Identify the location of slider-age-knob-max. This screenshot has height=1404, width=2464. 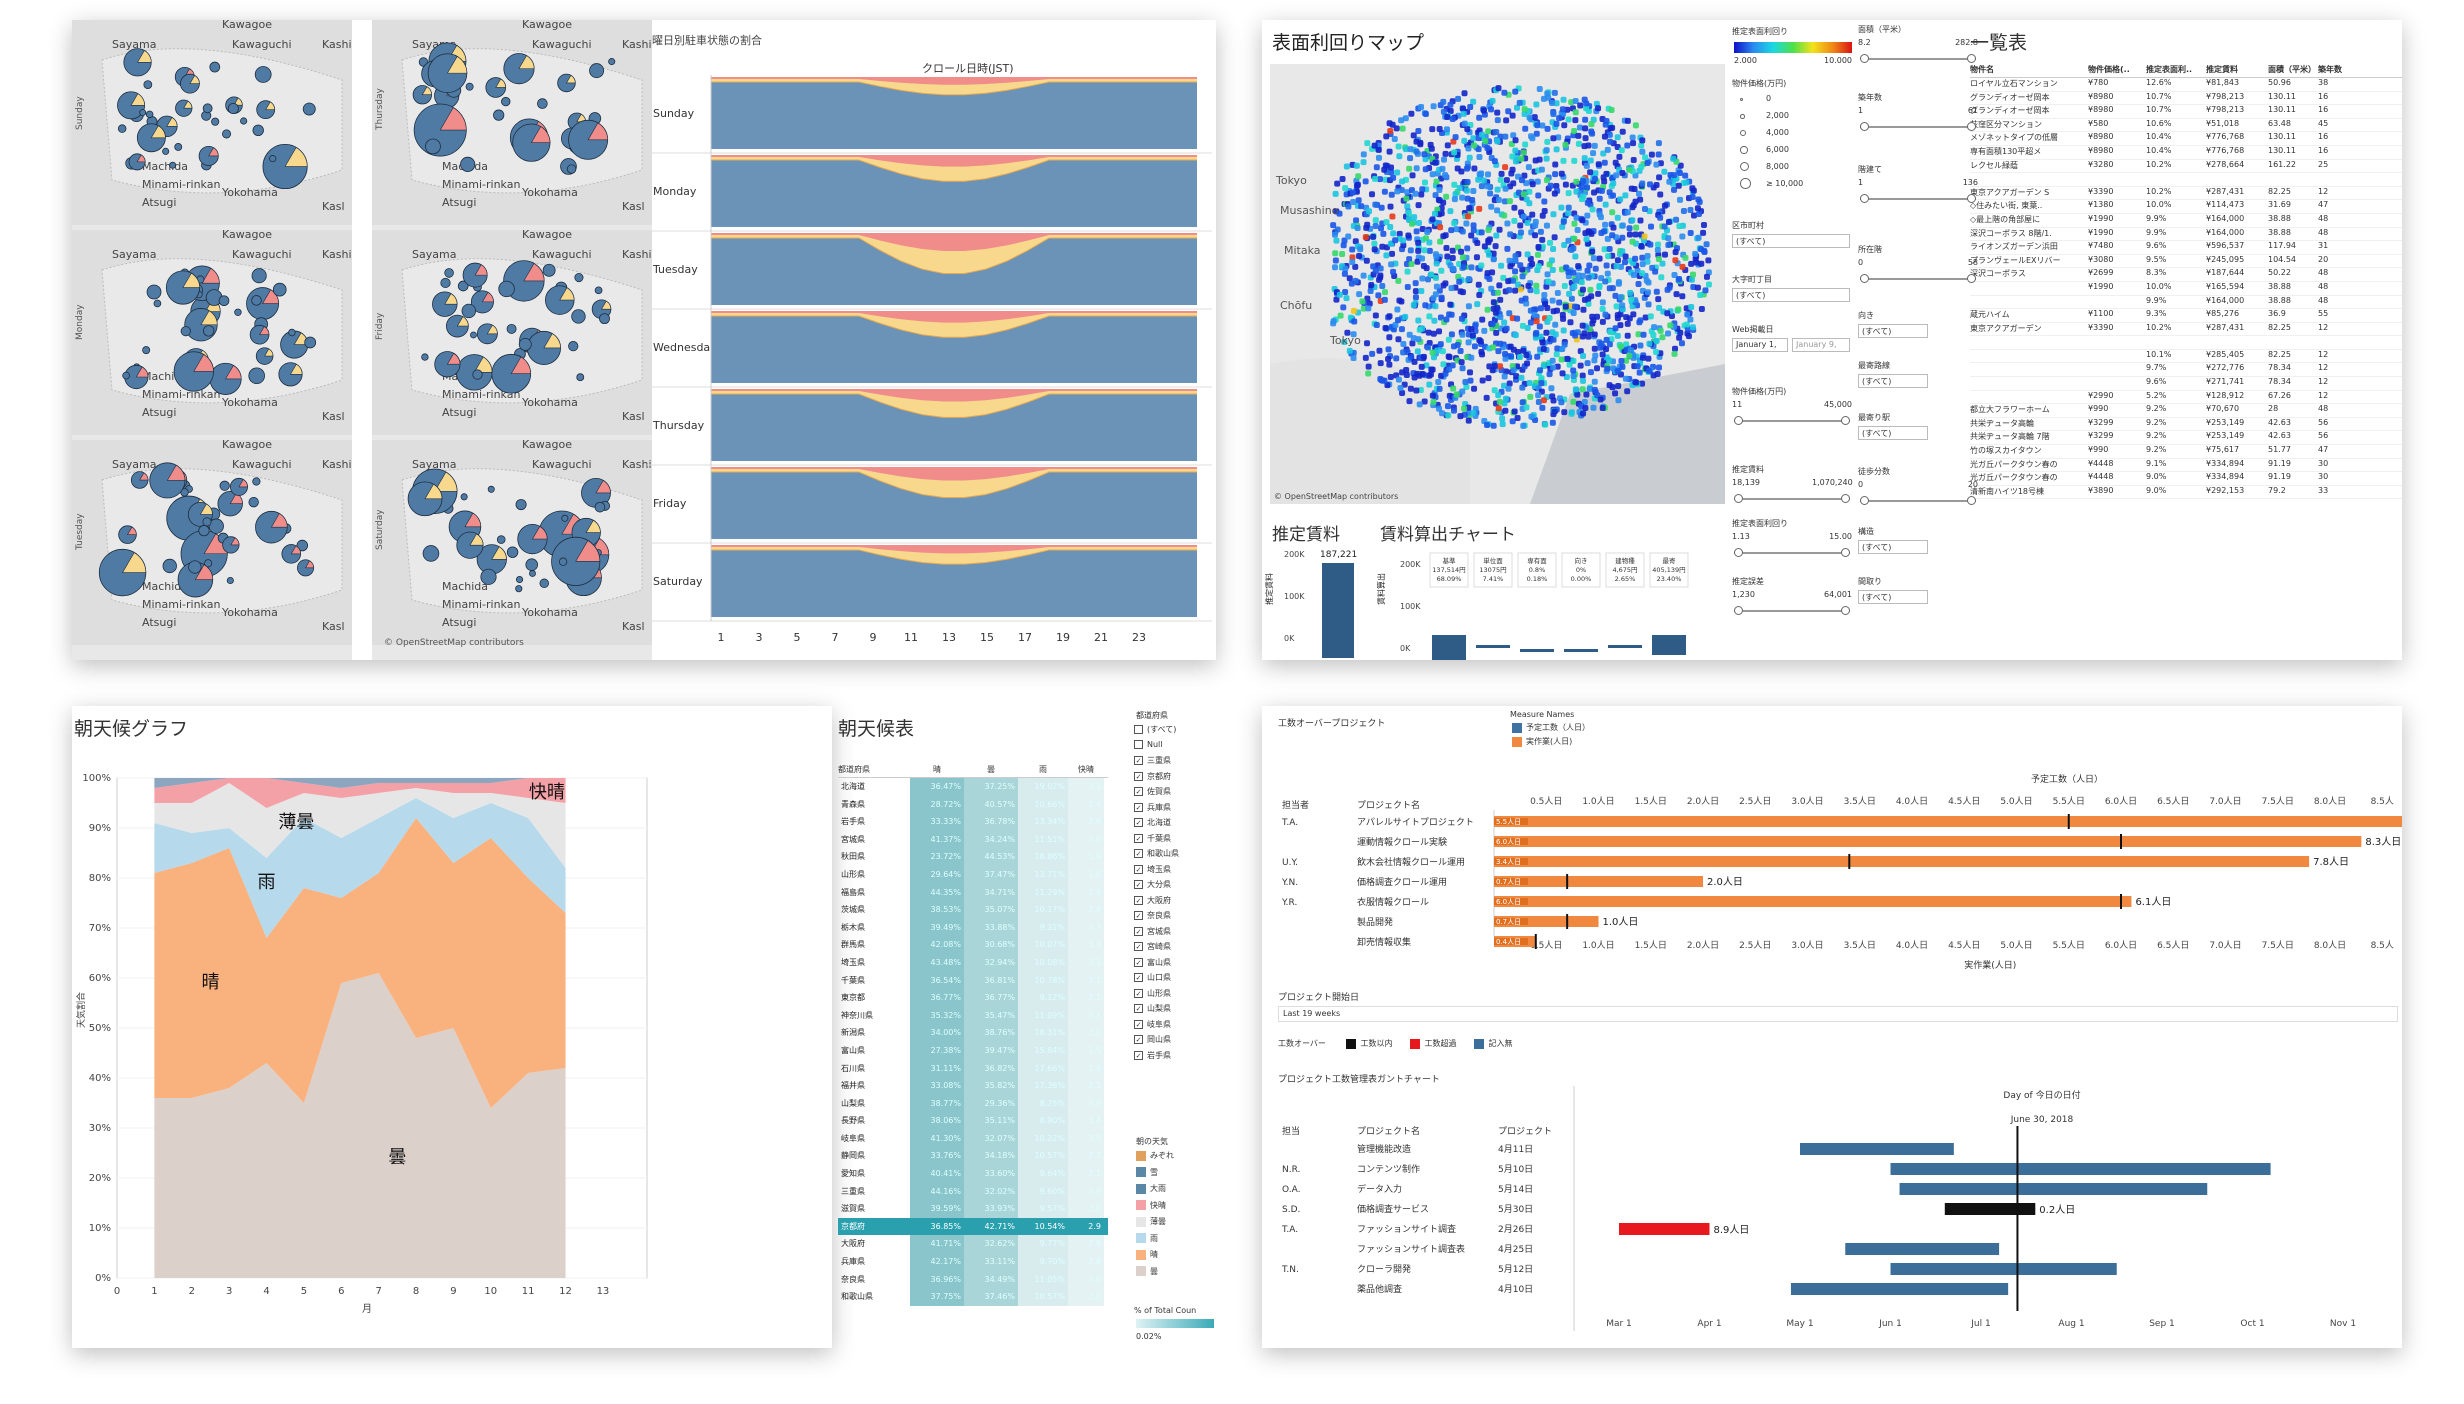
(1971, 126).